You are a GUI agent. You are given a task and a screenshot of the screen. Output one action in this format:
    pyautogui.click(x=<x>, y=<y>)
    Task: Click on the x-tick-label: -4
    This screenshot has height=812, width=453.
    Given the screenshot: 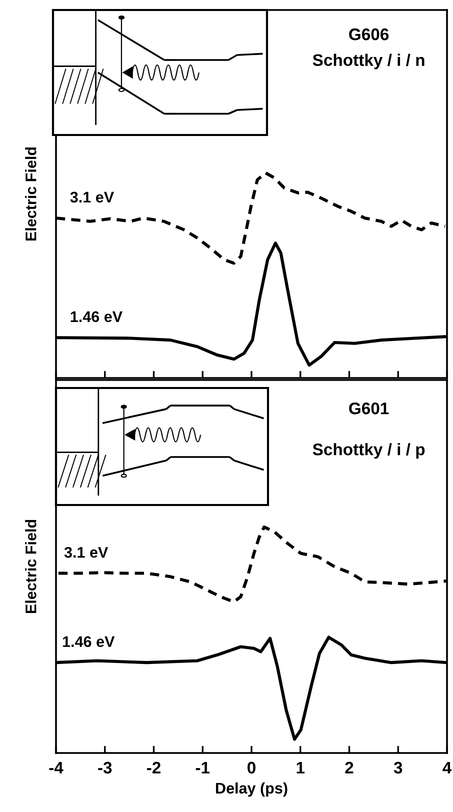 What is the action you would take?
    pyautogui.click(x=56, y=768)
    